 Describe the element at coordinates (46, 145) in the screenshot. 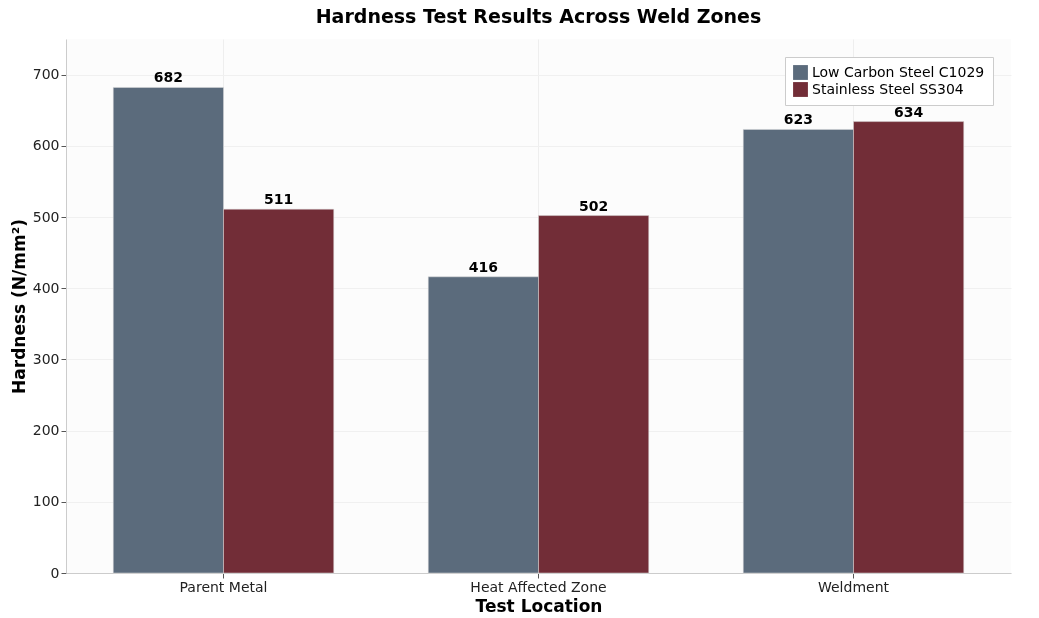

I see `y-tick-label: 600` at that location.